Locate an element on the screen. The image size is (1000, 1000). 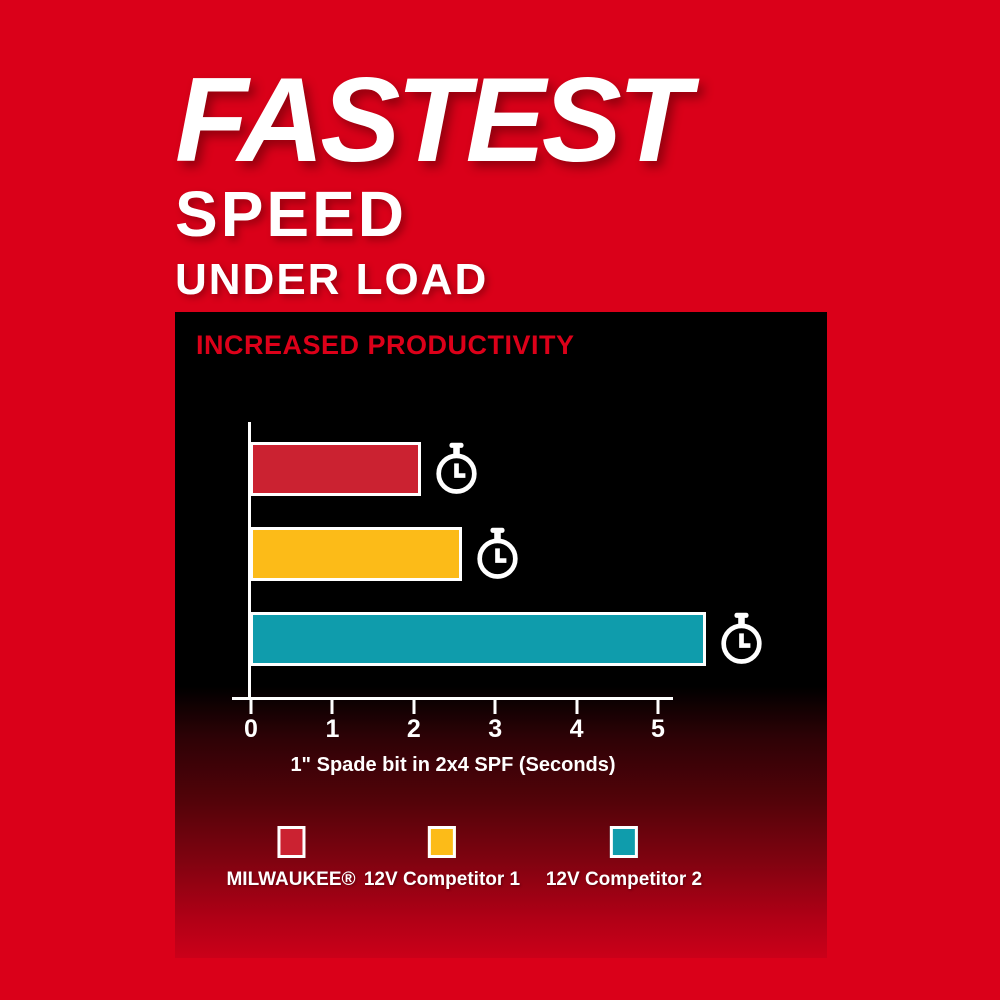
title-block: FASTEST SPEED UNDER LOAD is located at coordinates (433, 178).